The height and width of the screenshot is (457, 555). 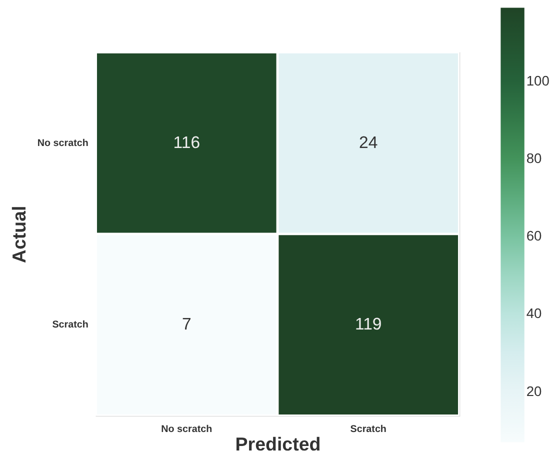 I want to click on data-label: 116, so click(x=186, y=142).